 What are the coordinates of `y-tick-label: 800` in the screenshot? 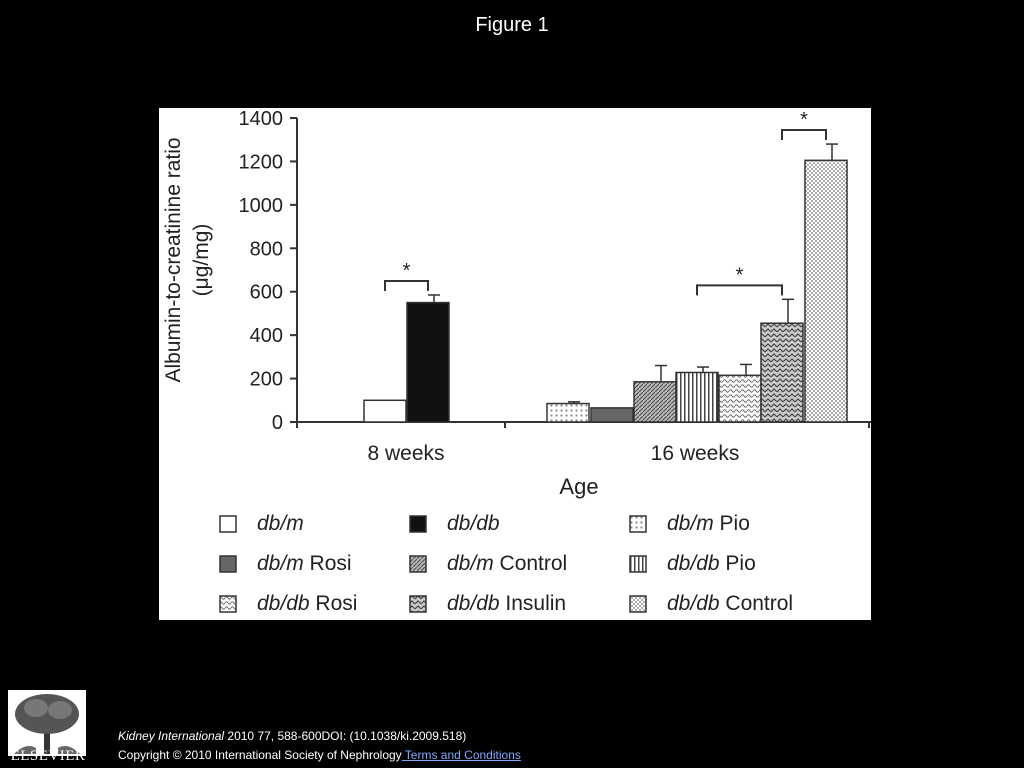 It's located at (266, 249).